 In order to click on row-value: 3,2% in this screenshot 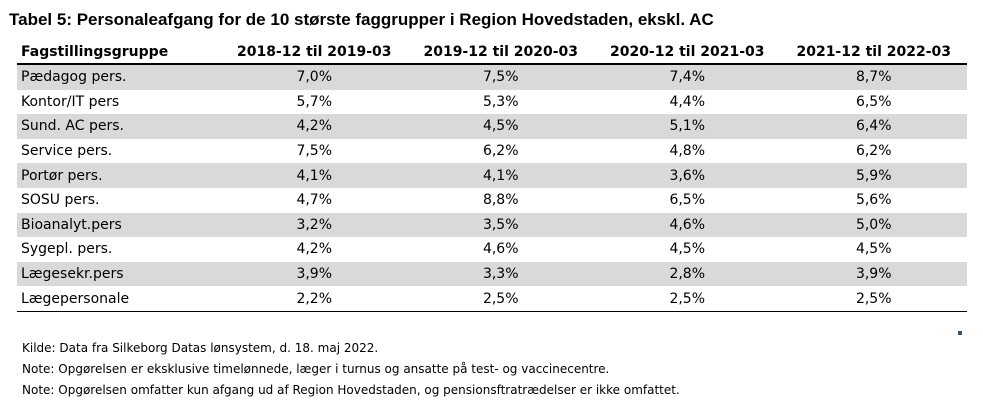, I will do `click(314, 225)`.